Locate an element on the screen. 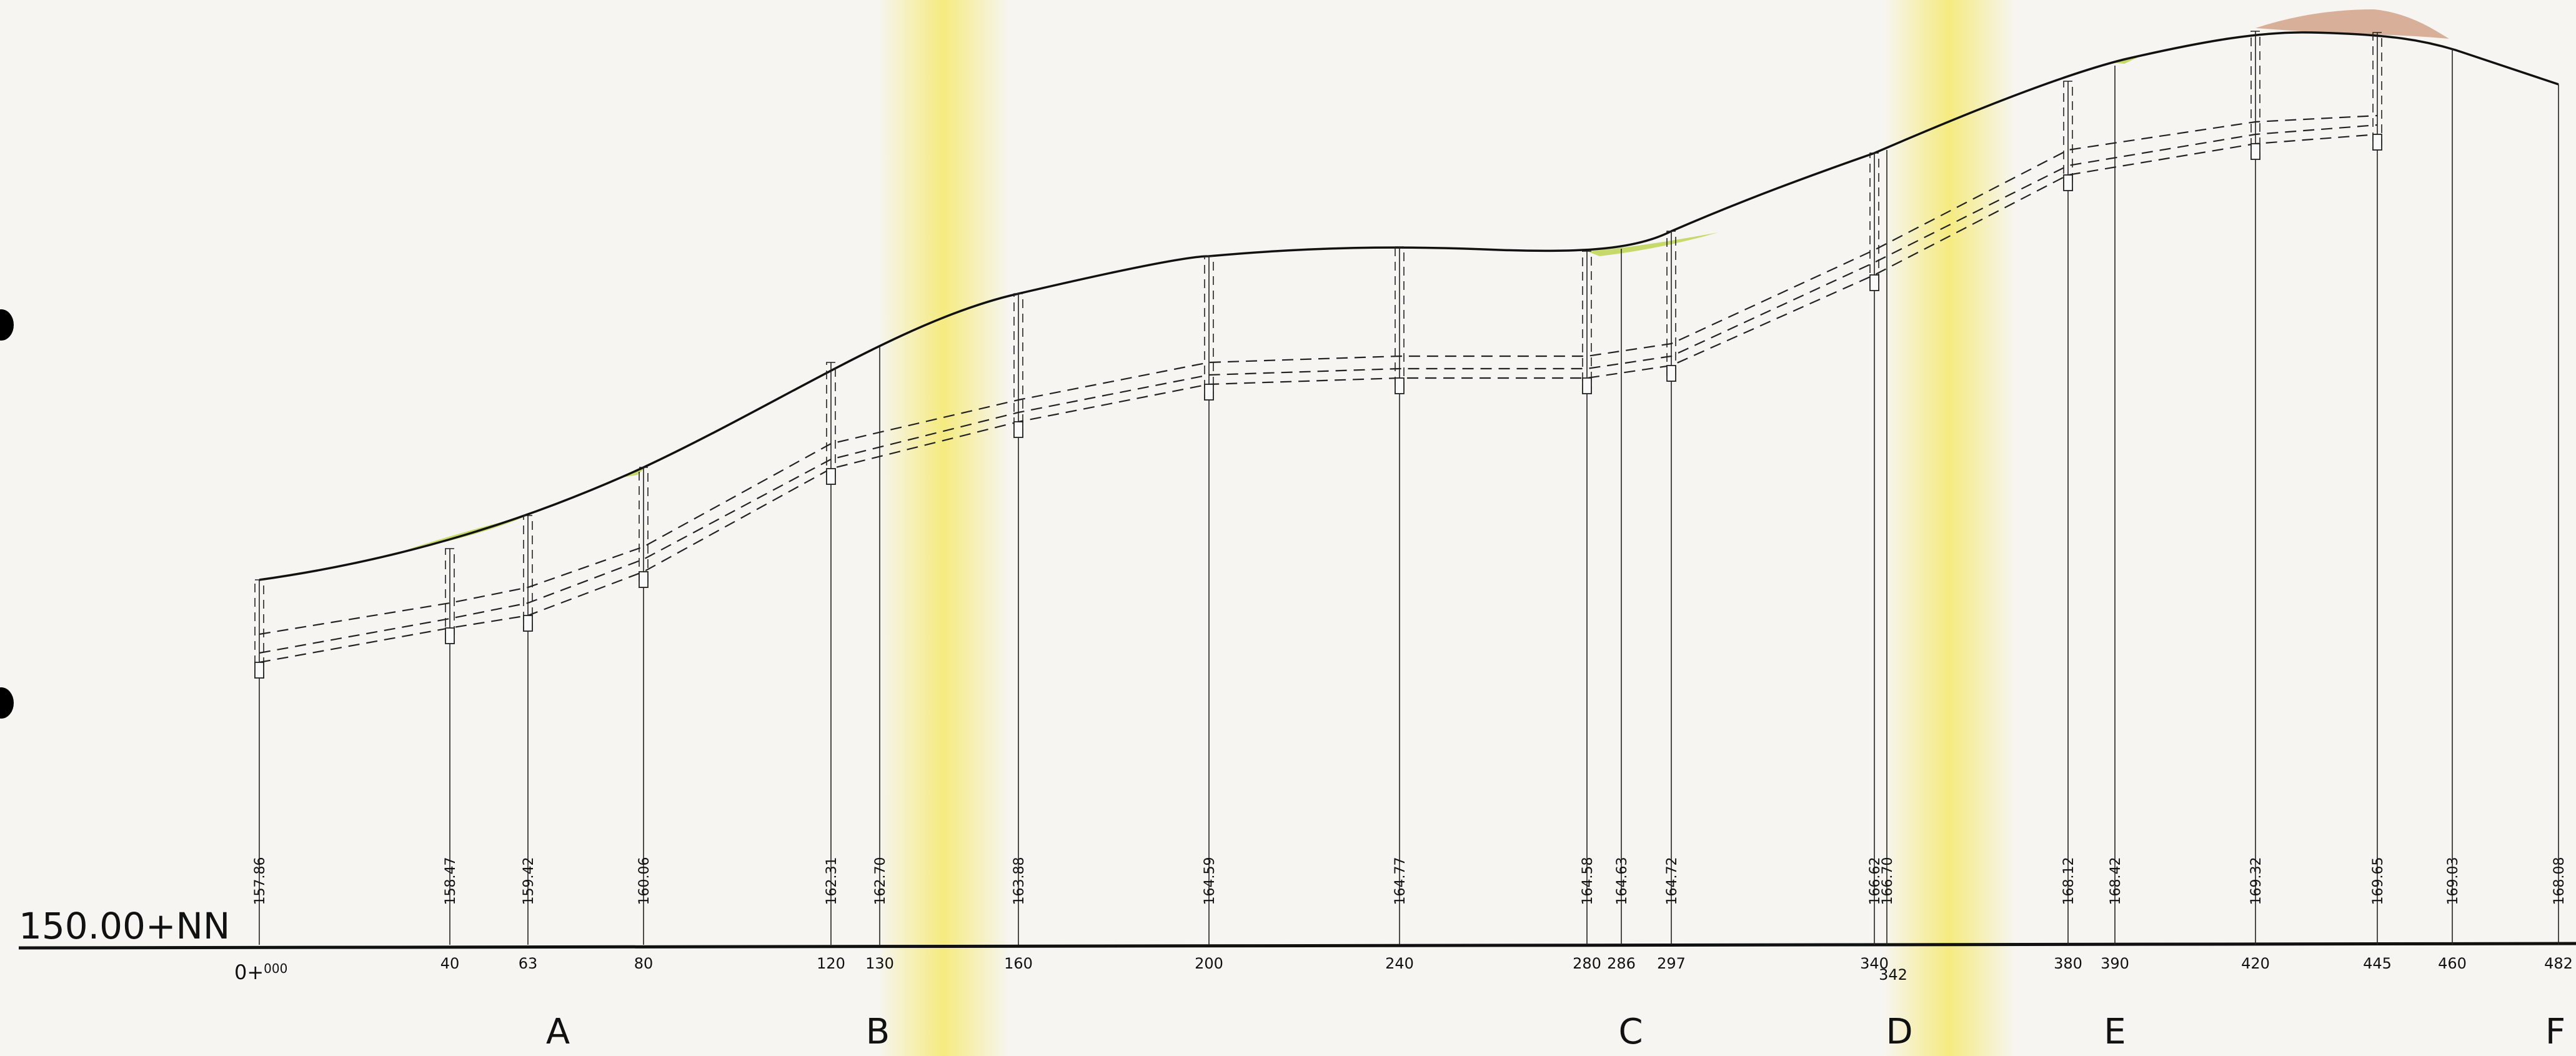 The width and height of the screenshot is (2576, 1056). chainage-label: 286 is located at coordinates (1621, 963).